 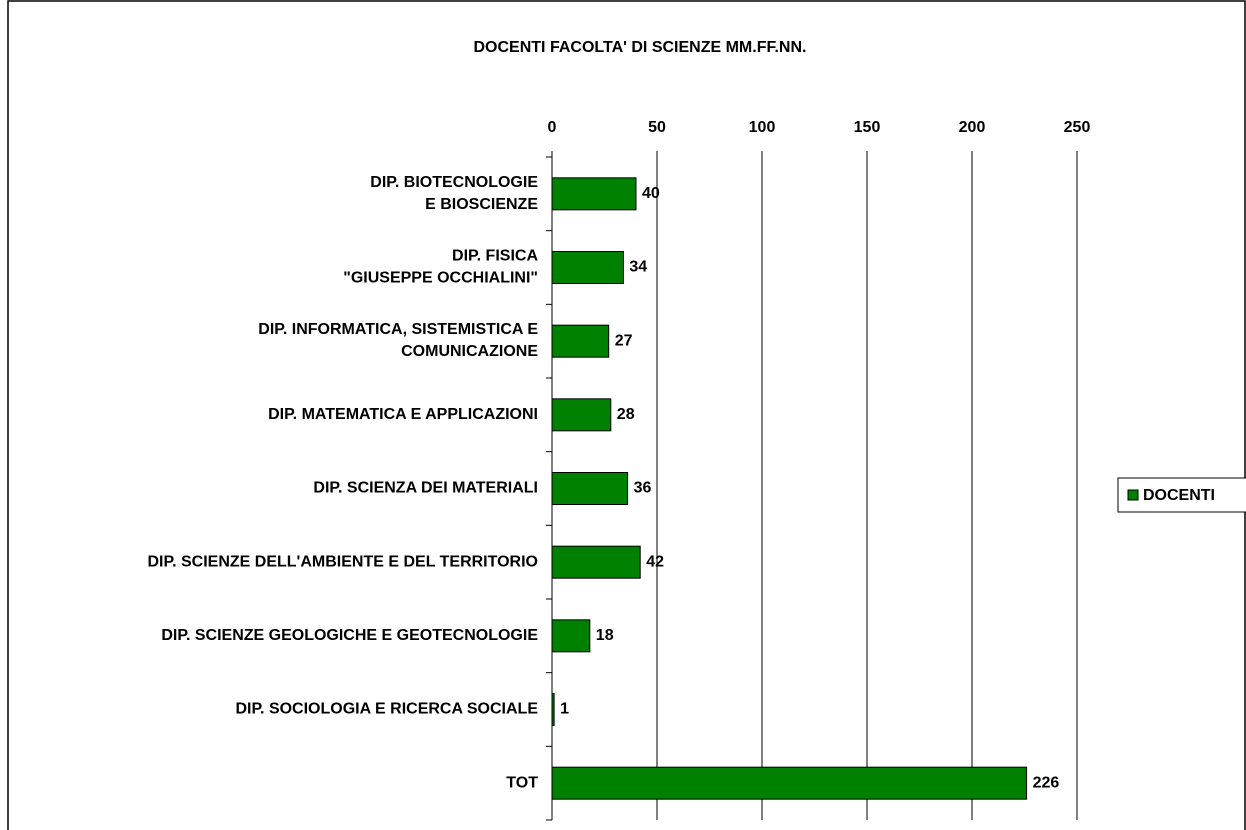 What do you see at coordinates (1046, 782) in the screenshot?
I see `value-label: 226` at bounding box center [1046, 782].